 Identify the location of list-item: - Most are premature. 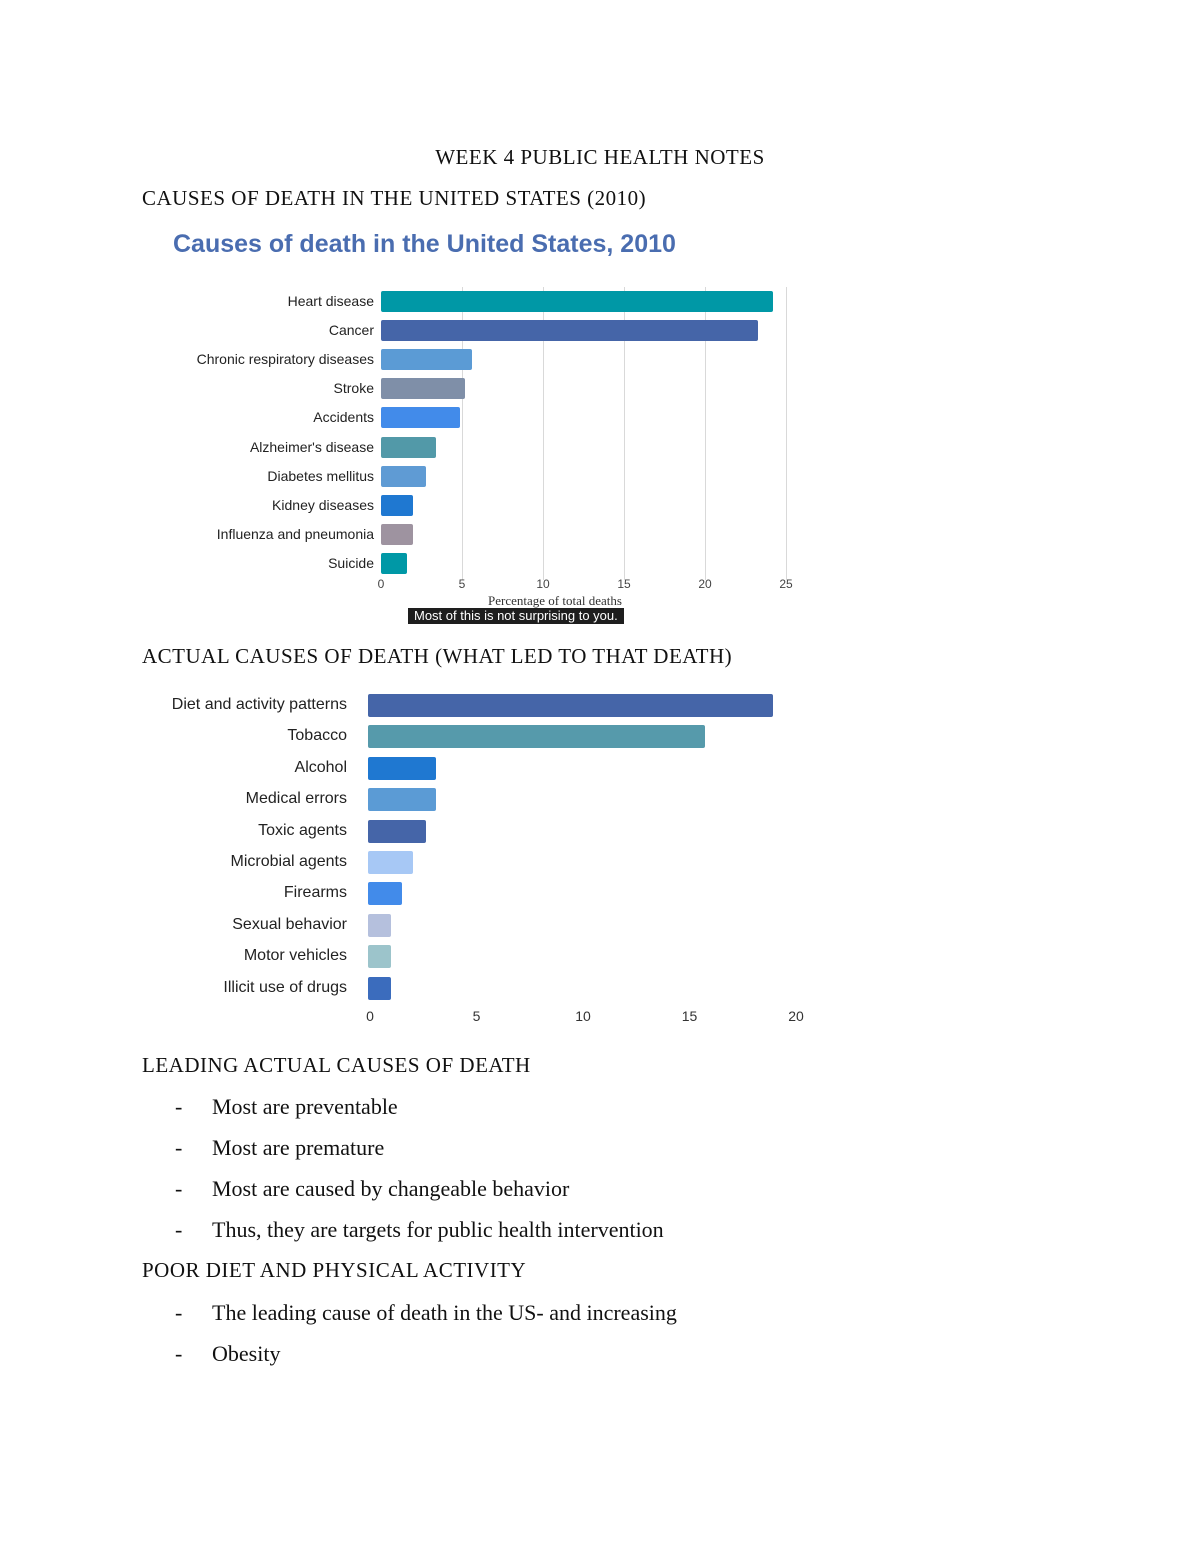
(419, 1154).